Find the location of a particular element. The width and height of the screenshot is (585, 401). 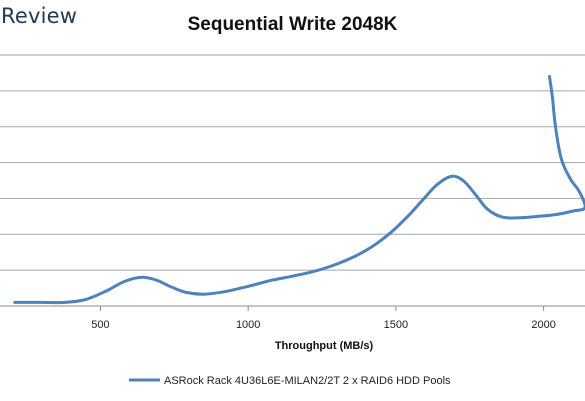

chart-title: Sequential Write 2048K is located at coordinates (292, 25).